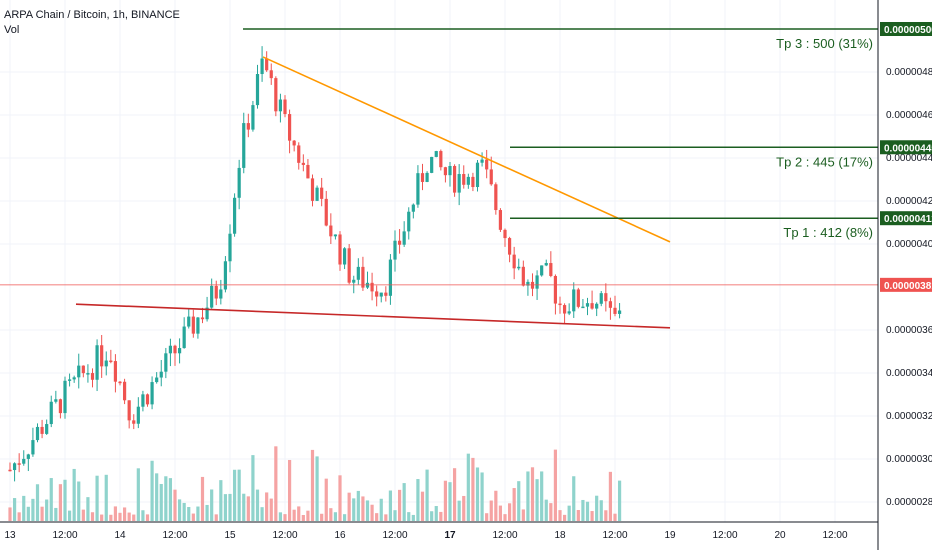 The width and height of the screenshot is (932, 550). Describe the element at coordinates (373, 316) in the screenshot. I see `support-trendline` at that location.